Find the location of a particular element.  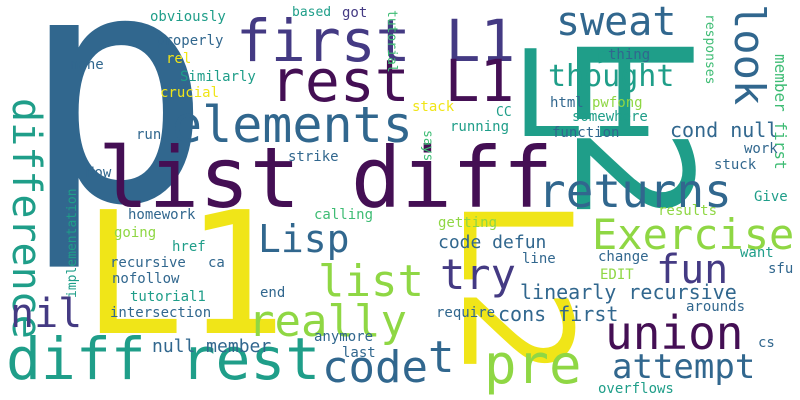

word-rel: rel is located at coordinates (179, 59).